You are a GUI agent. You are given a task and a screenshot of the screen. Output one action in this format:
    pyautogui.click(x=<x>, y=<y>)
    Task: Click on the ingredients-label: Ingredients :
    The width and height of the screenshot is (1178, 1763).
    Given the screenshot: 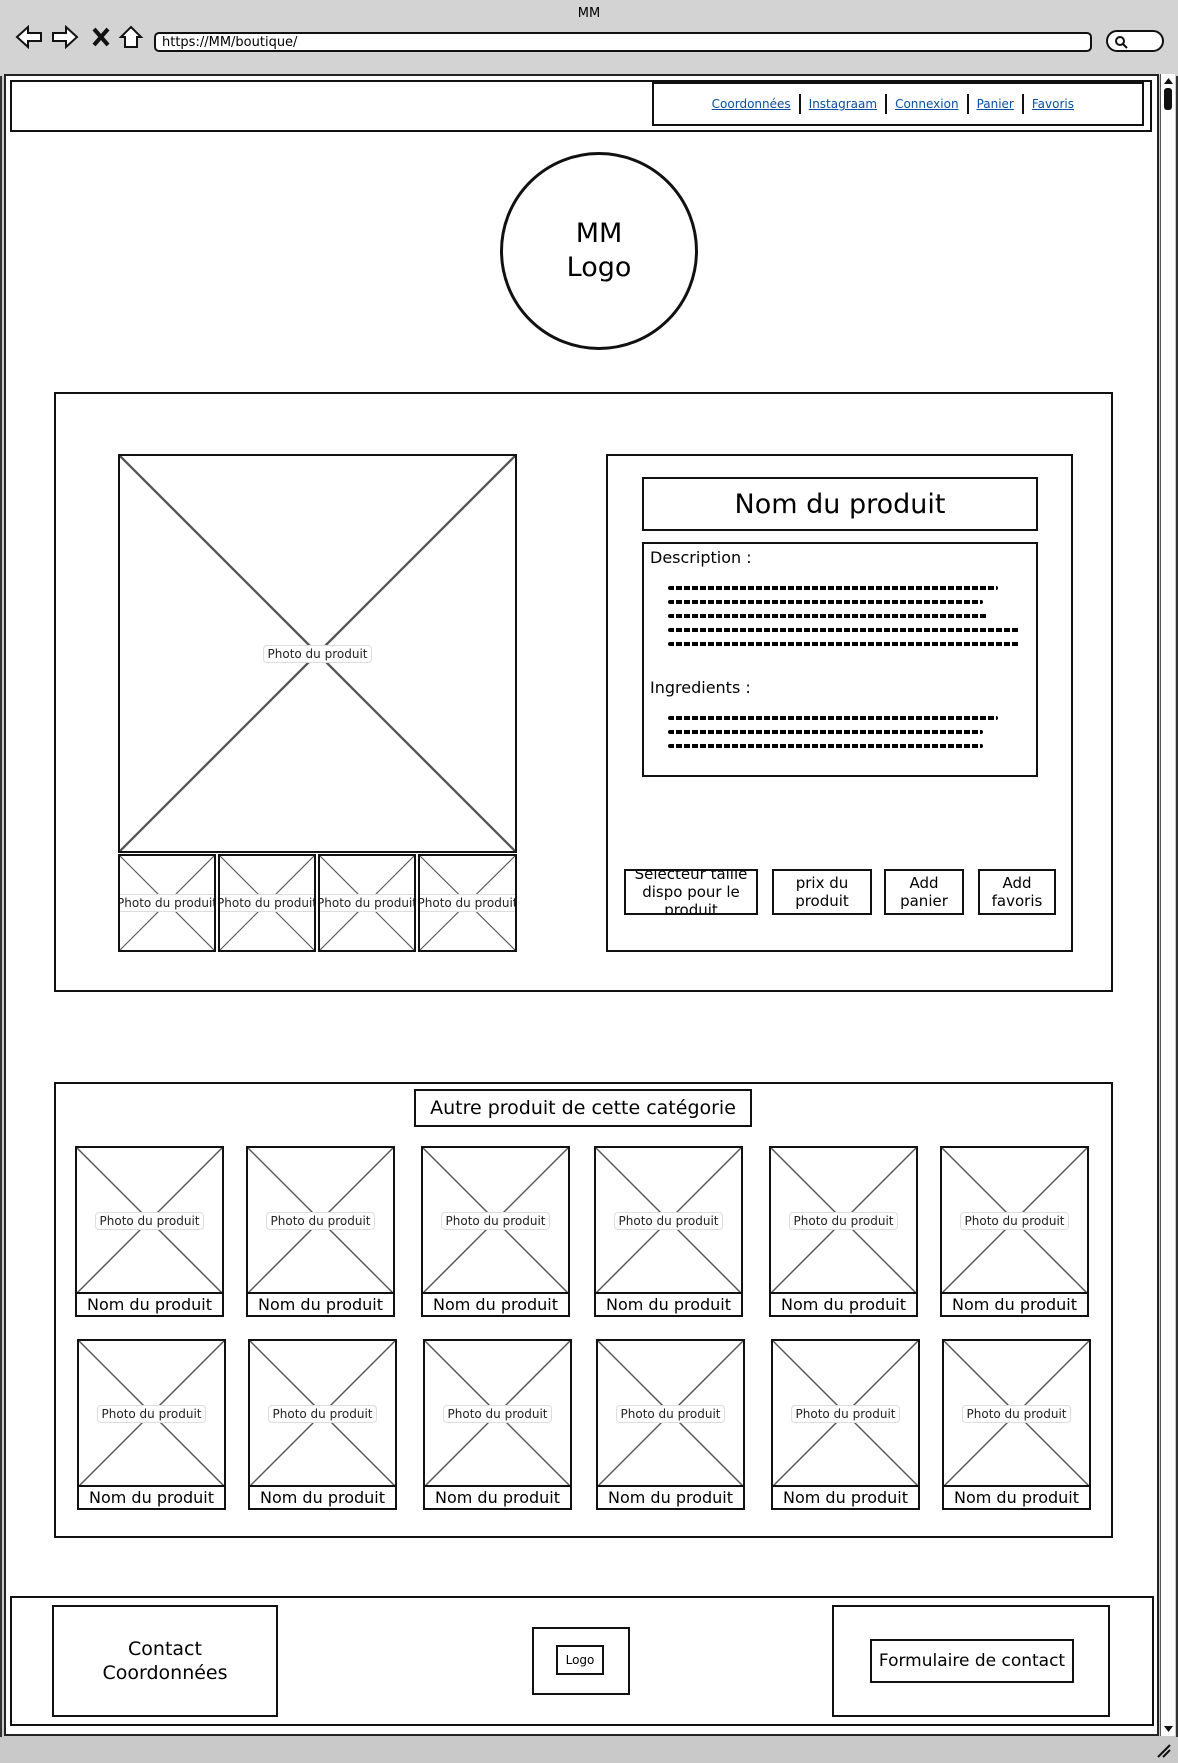 What is the action you would take?
    pyautogui.click(x=700, y=687)
    